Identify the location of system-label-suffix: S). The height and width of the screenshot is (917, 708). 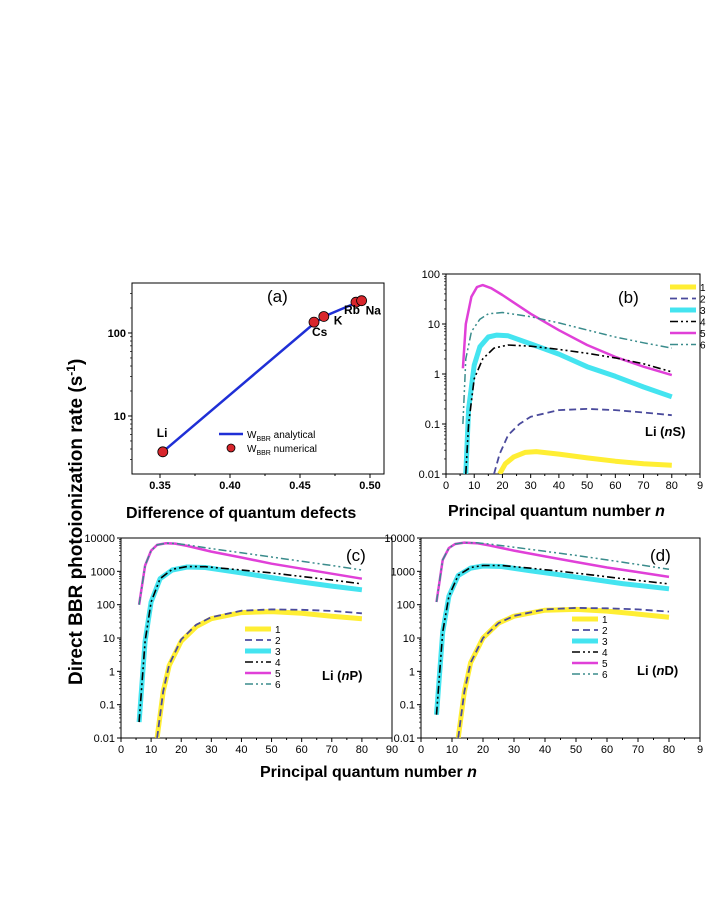
(678, 431).